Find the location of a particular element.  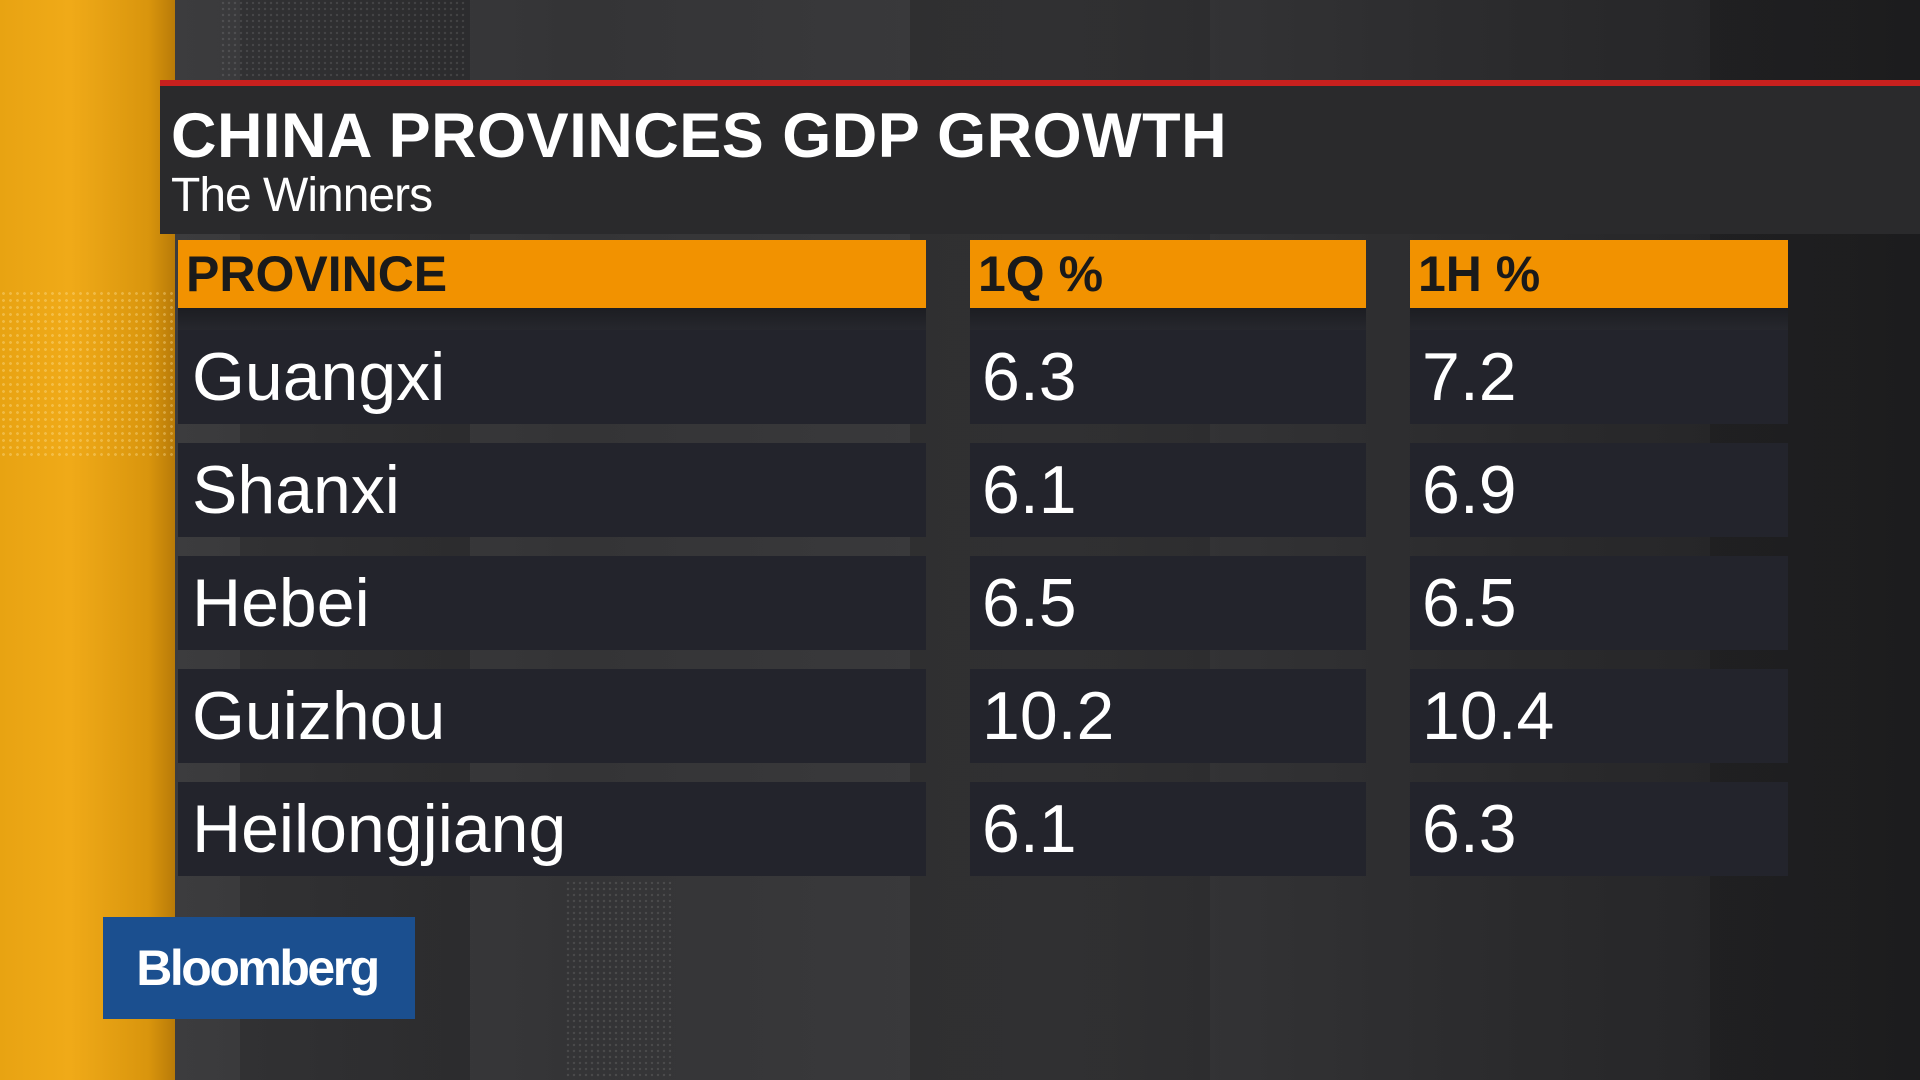

title-accent-line is located at coordinates (1040, 83).